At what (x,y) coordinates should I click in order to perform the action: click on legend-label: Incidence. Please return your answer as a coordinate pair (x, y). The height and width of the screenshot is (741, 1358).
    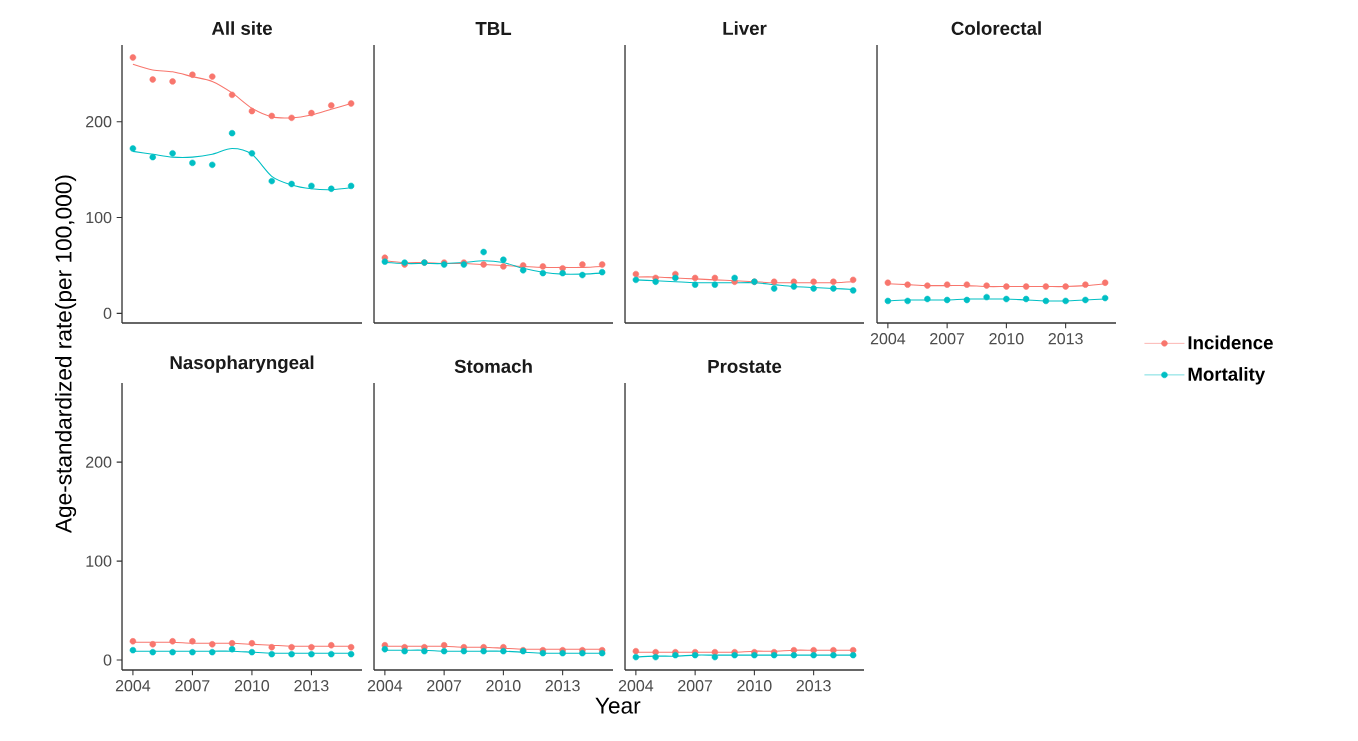
    Looking at the image, I should click on (1230, 342).